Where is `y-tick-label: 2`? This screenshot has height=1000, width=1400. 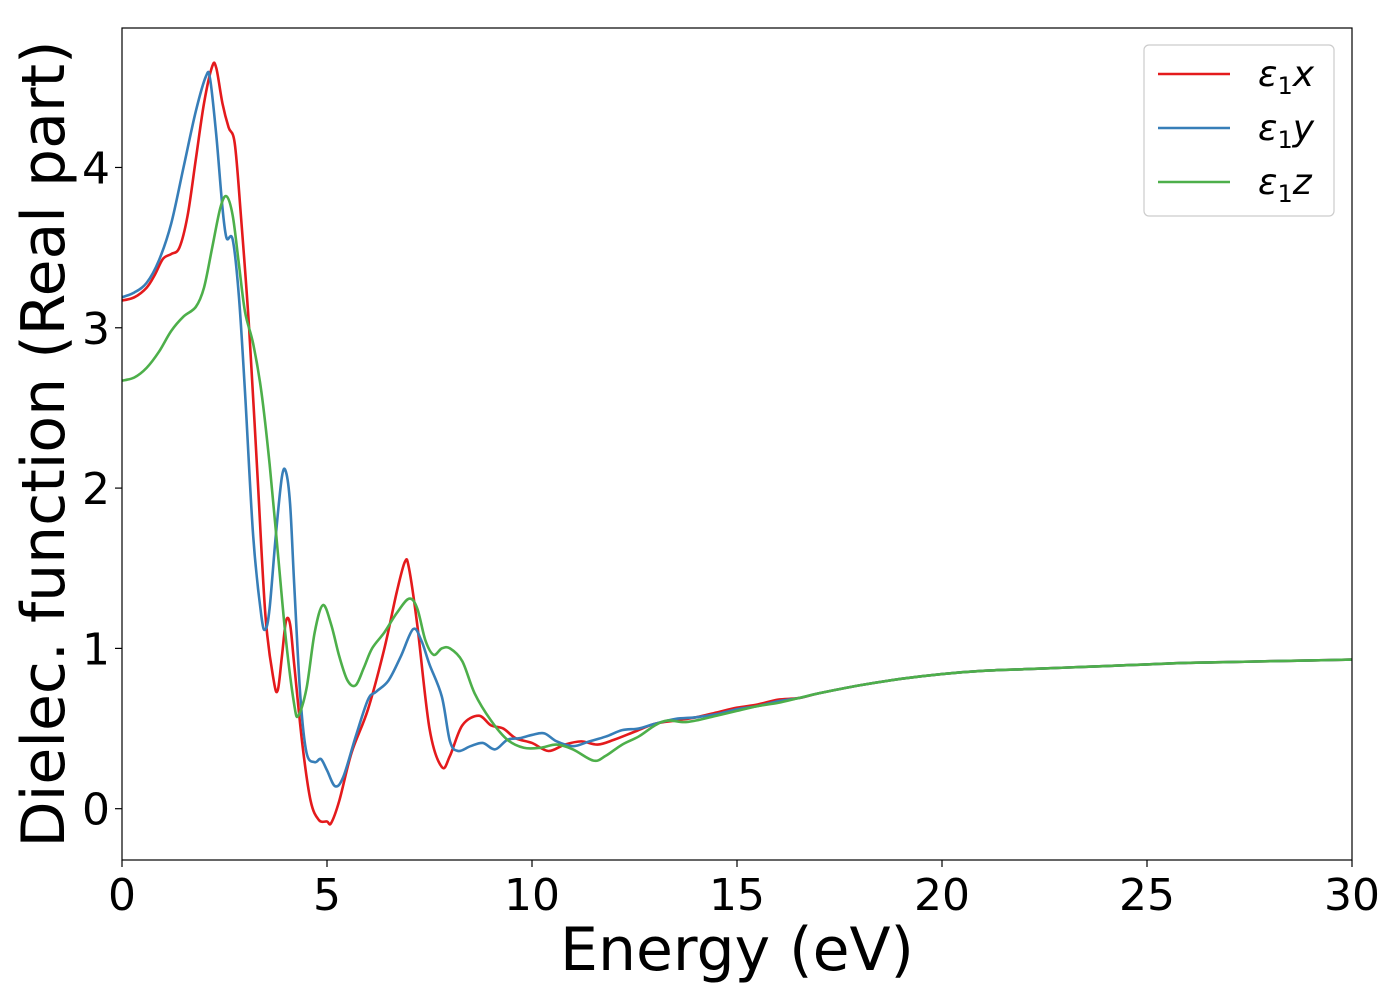
y-tick-label: 2 is located at coordinates (96, 489).